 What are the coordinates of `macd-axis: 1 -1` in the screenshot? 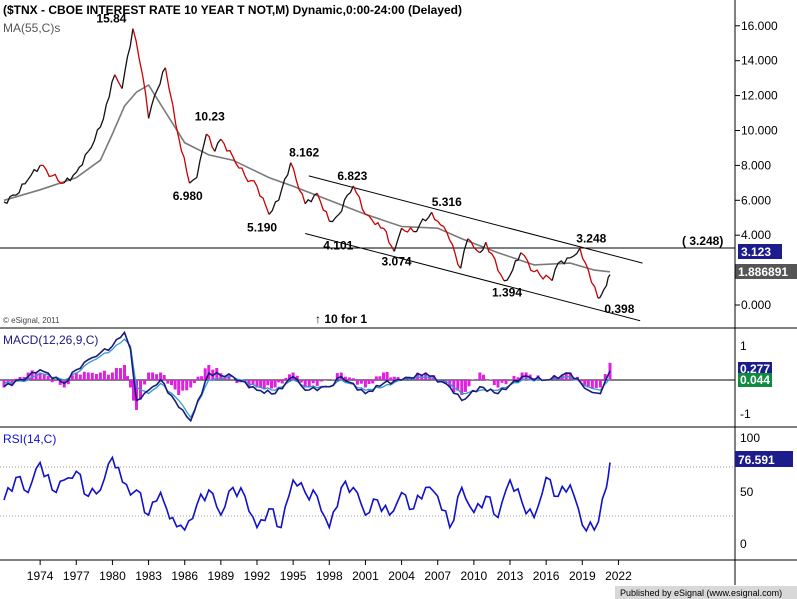 It's located at (745, 380).